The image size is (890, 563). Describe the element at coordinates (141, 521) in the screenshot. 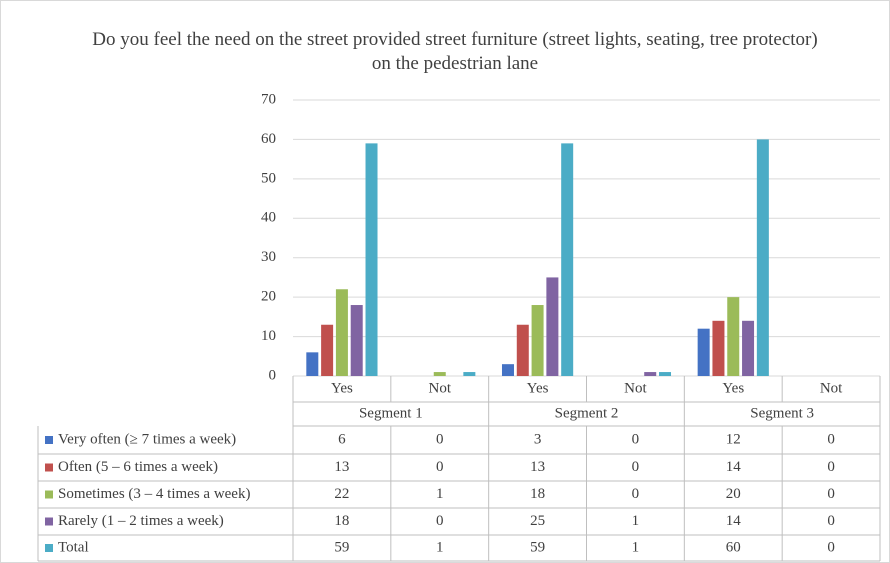

I see `legend-label: Rarely (1 – 2 times a week)` at that location.